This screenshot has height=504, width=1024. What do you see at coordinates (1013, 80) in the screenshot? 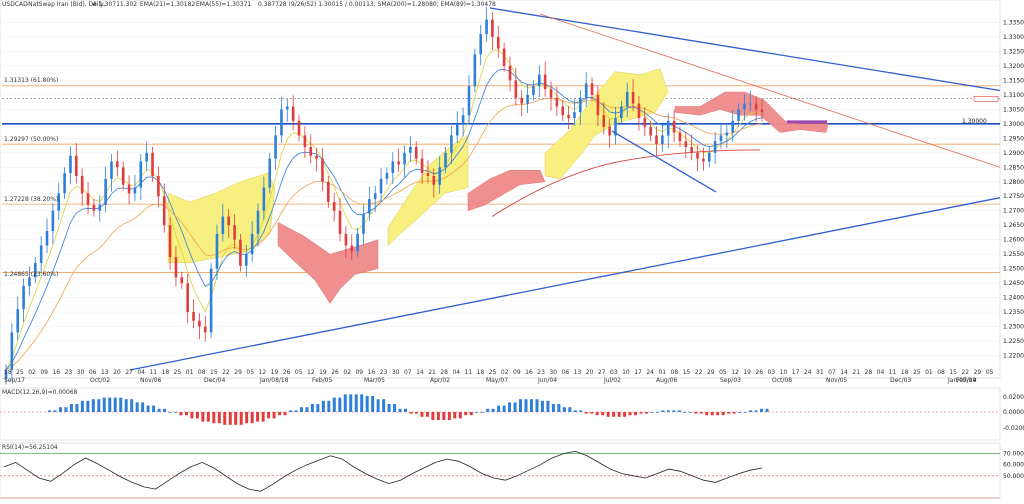
I see `y-tick-label: 1.31500` at bounding box center [1013, 80].